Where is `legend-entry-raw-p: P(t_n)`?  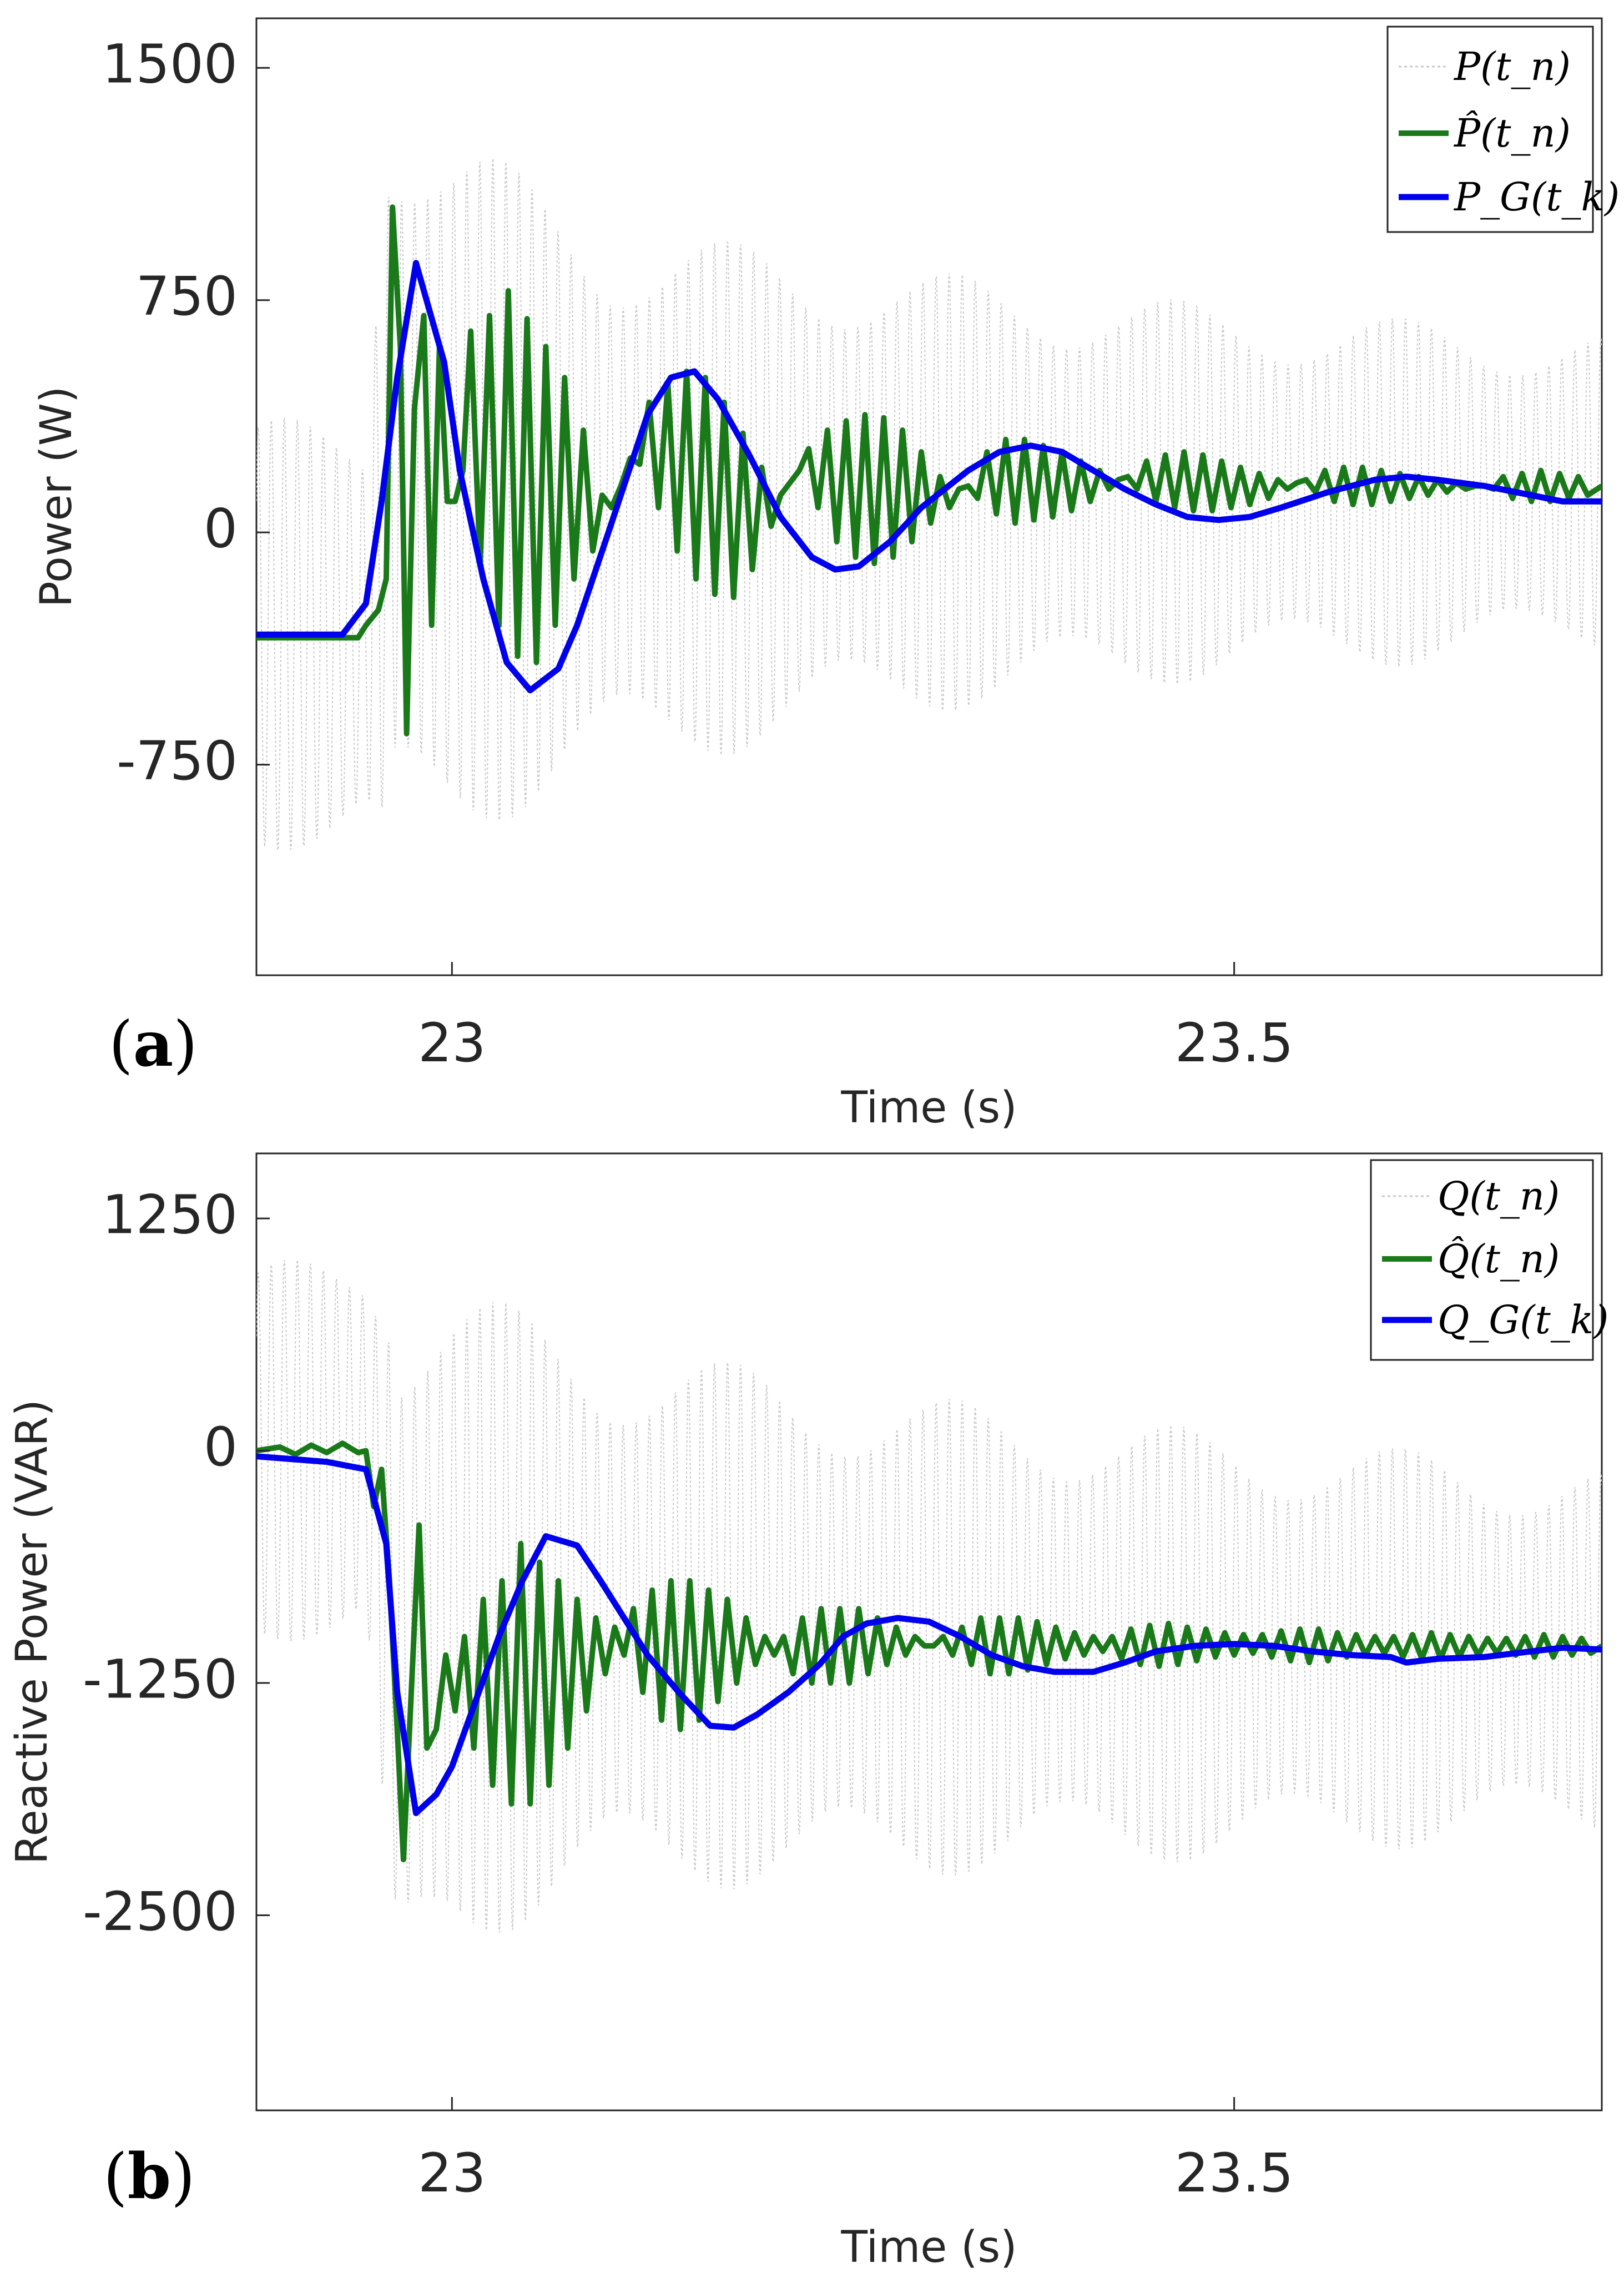
legend-entry-raw-p: P(t_n) is located at coordinates (1512, 66).